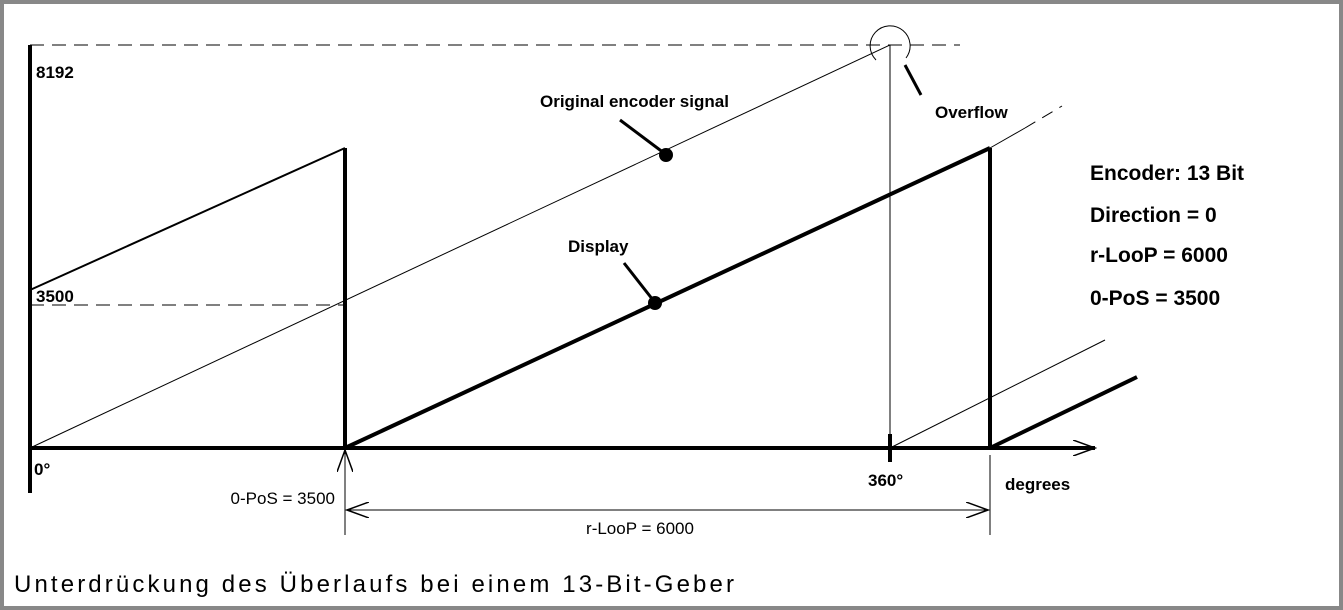 The height and width of the screenshot is (610, 1343). Describe the element at coordinates (55, 296) in the screenshot. I see `label: 3500` at that location.